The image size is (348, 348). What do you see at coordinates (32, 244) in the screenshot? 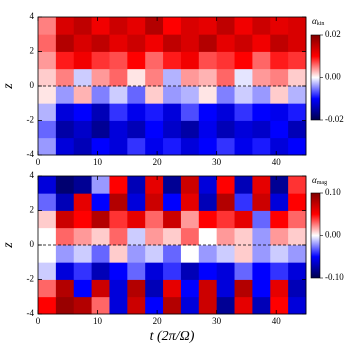
I see `y-tick-label: 0` at bounding box center [32, 244].